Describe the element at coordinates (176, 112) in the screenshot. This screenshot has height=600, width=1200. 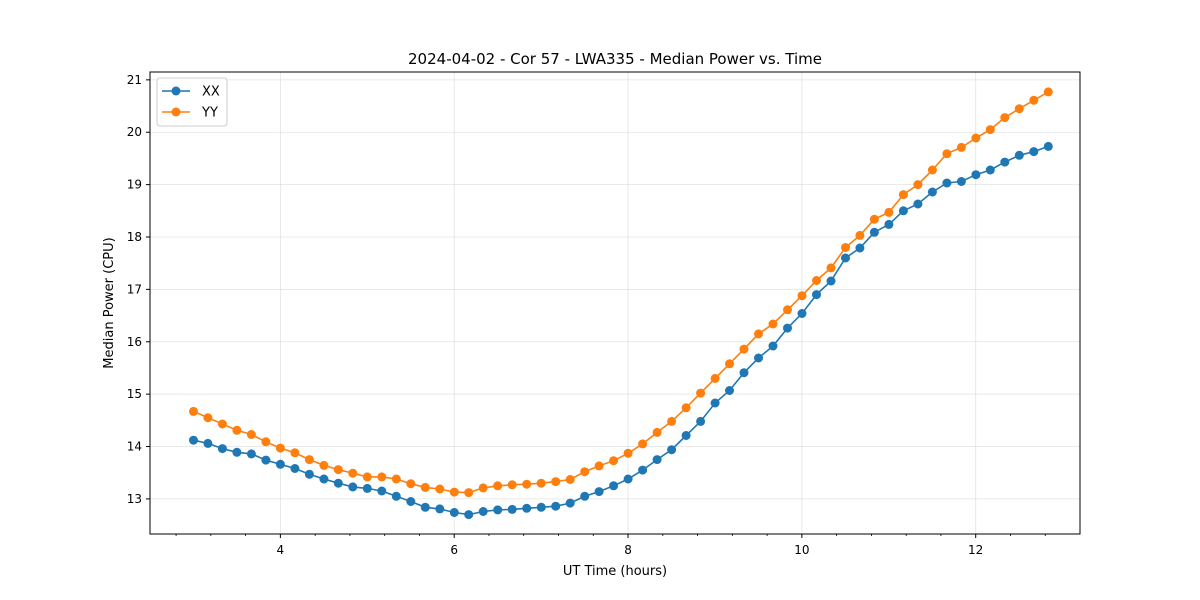
I see `legend-marker-yy` at that location.